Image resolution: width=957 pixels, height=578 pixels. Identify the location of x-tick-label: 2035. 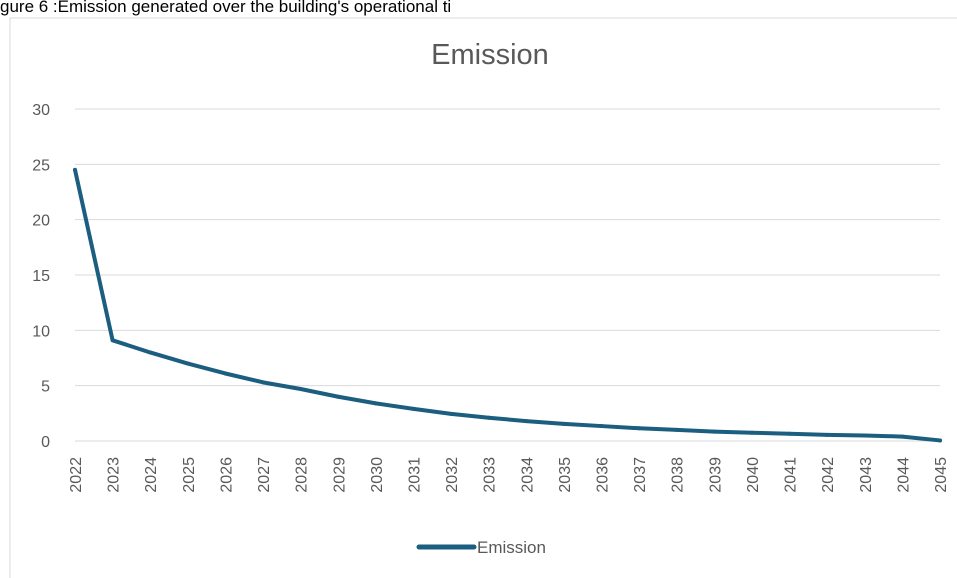
(565, 475).